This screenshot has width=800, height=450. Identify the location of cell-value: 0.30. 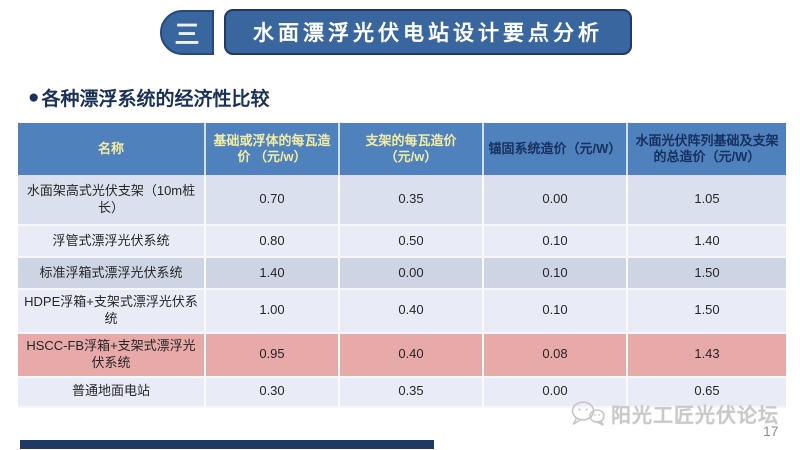
(272, 392).